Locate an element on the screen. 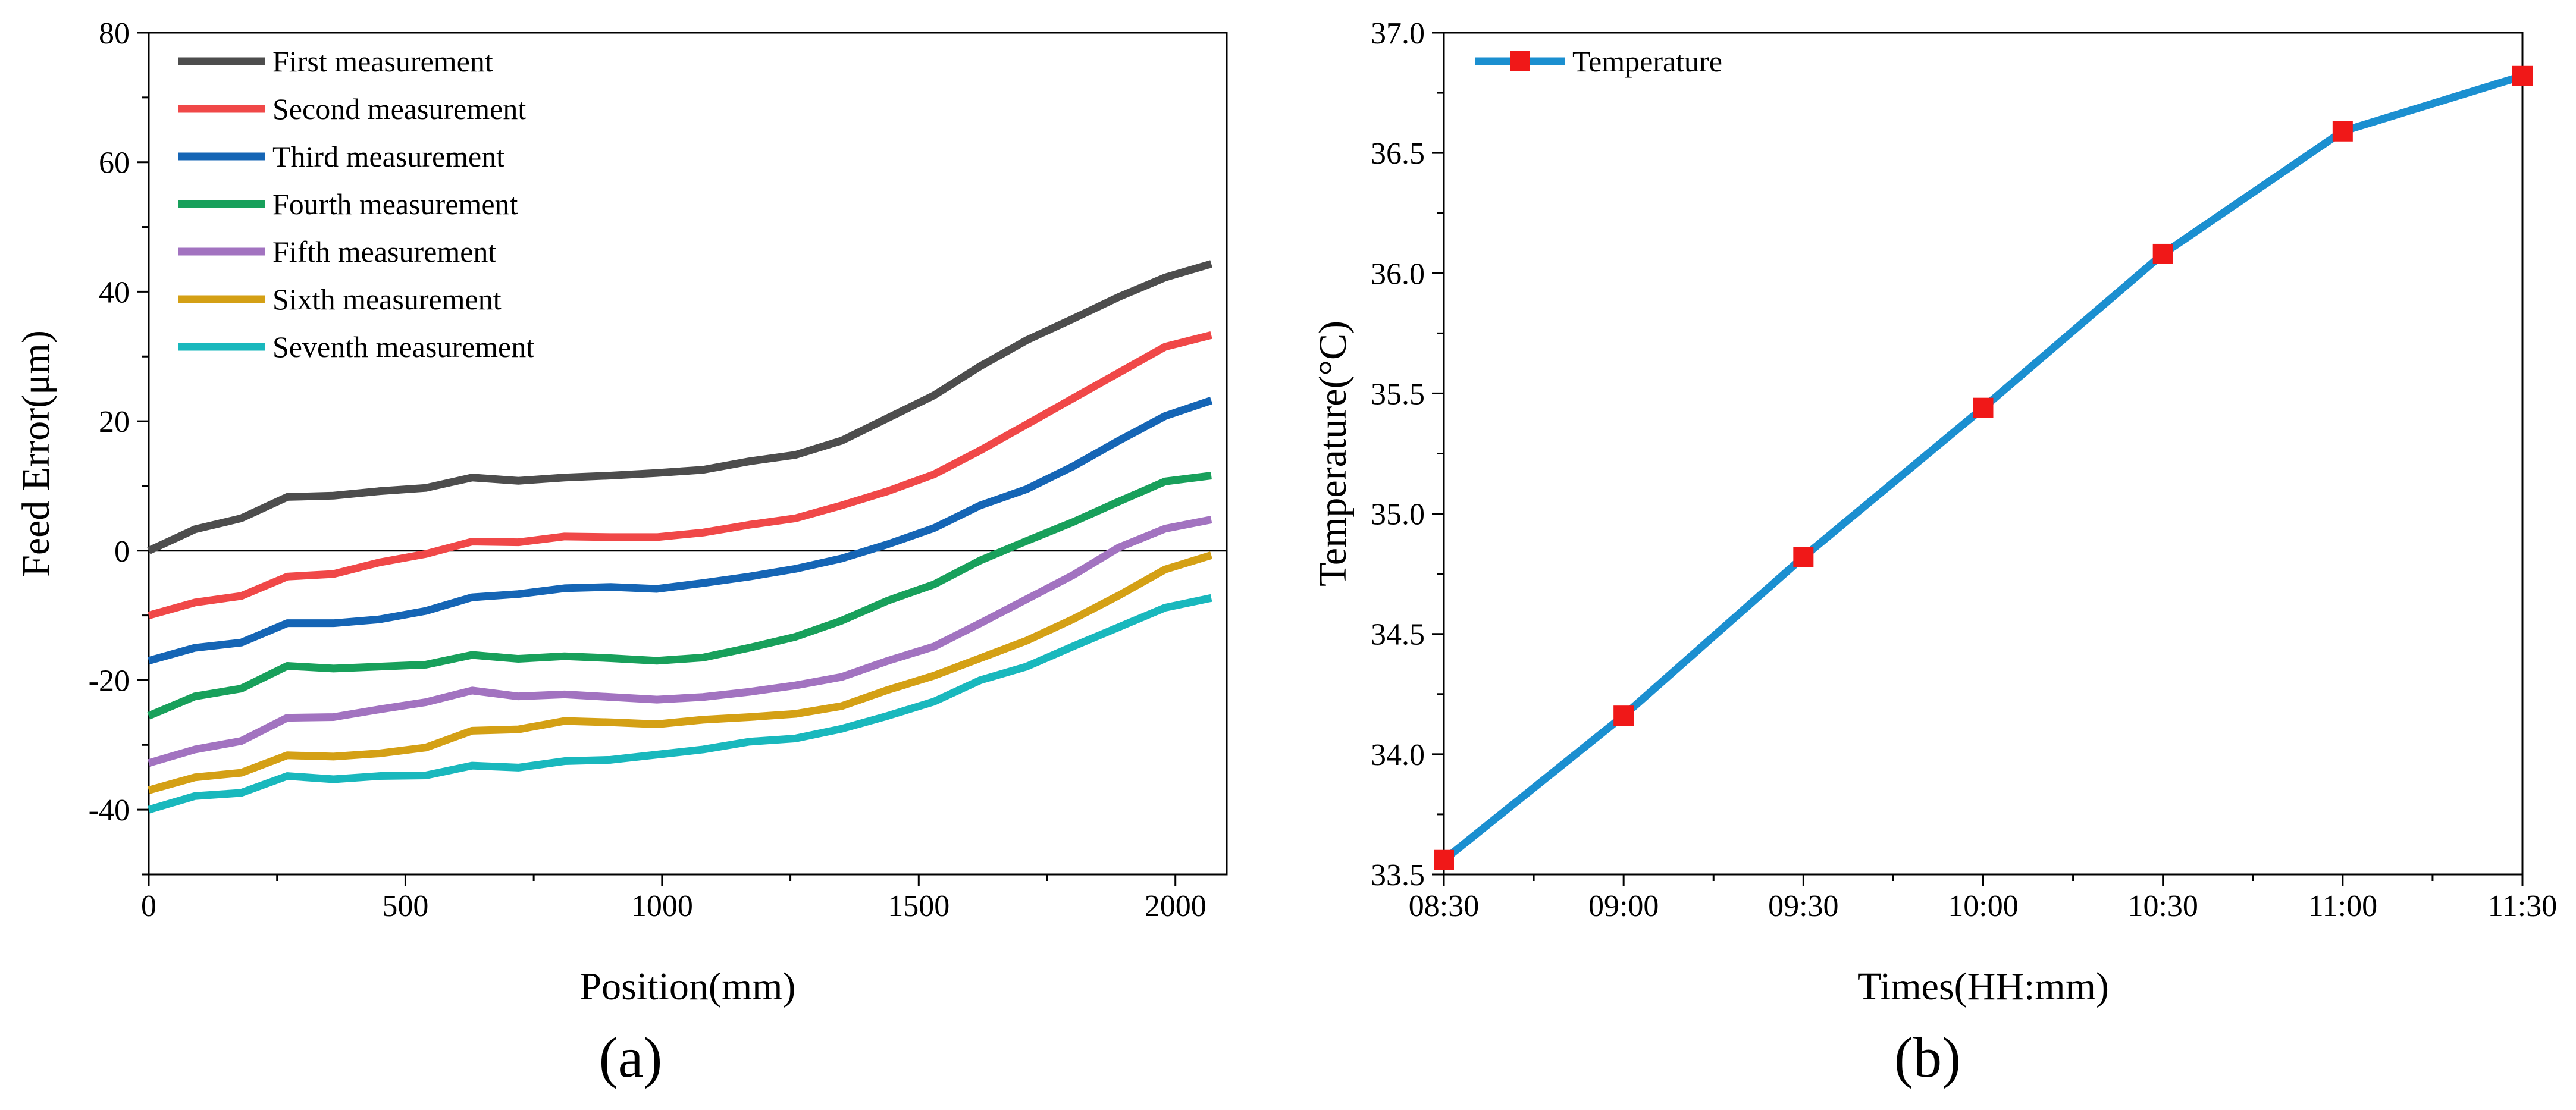 The image size is (2576, 1110). panel-b-y-tick-label: 33.5 is located at coordinates (1398, 875).